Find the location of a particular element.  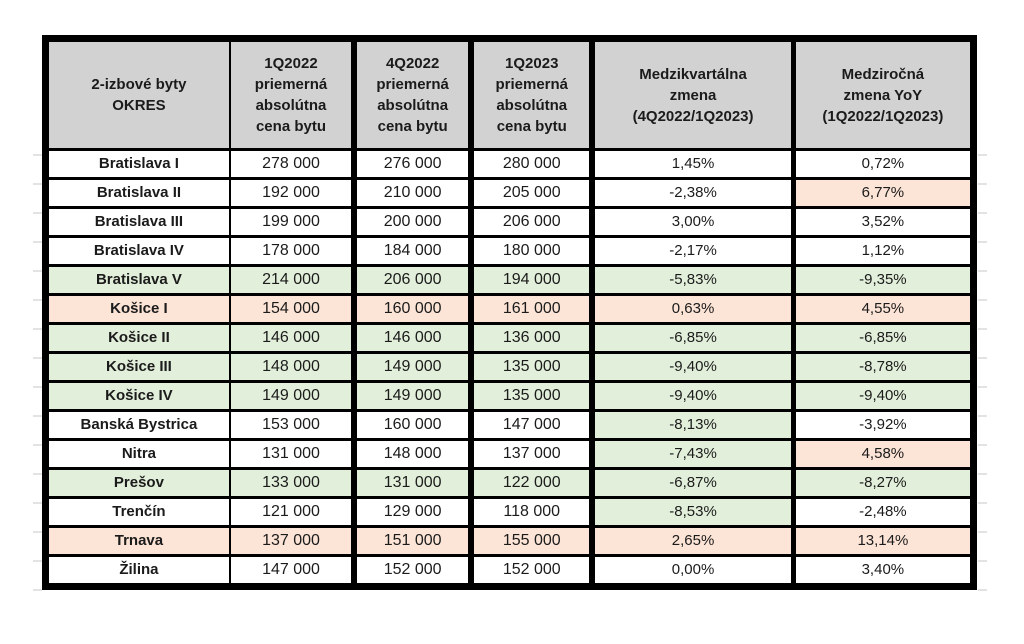

district-cell: Prešov is located at coordinates (137, 483).